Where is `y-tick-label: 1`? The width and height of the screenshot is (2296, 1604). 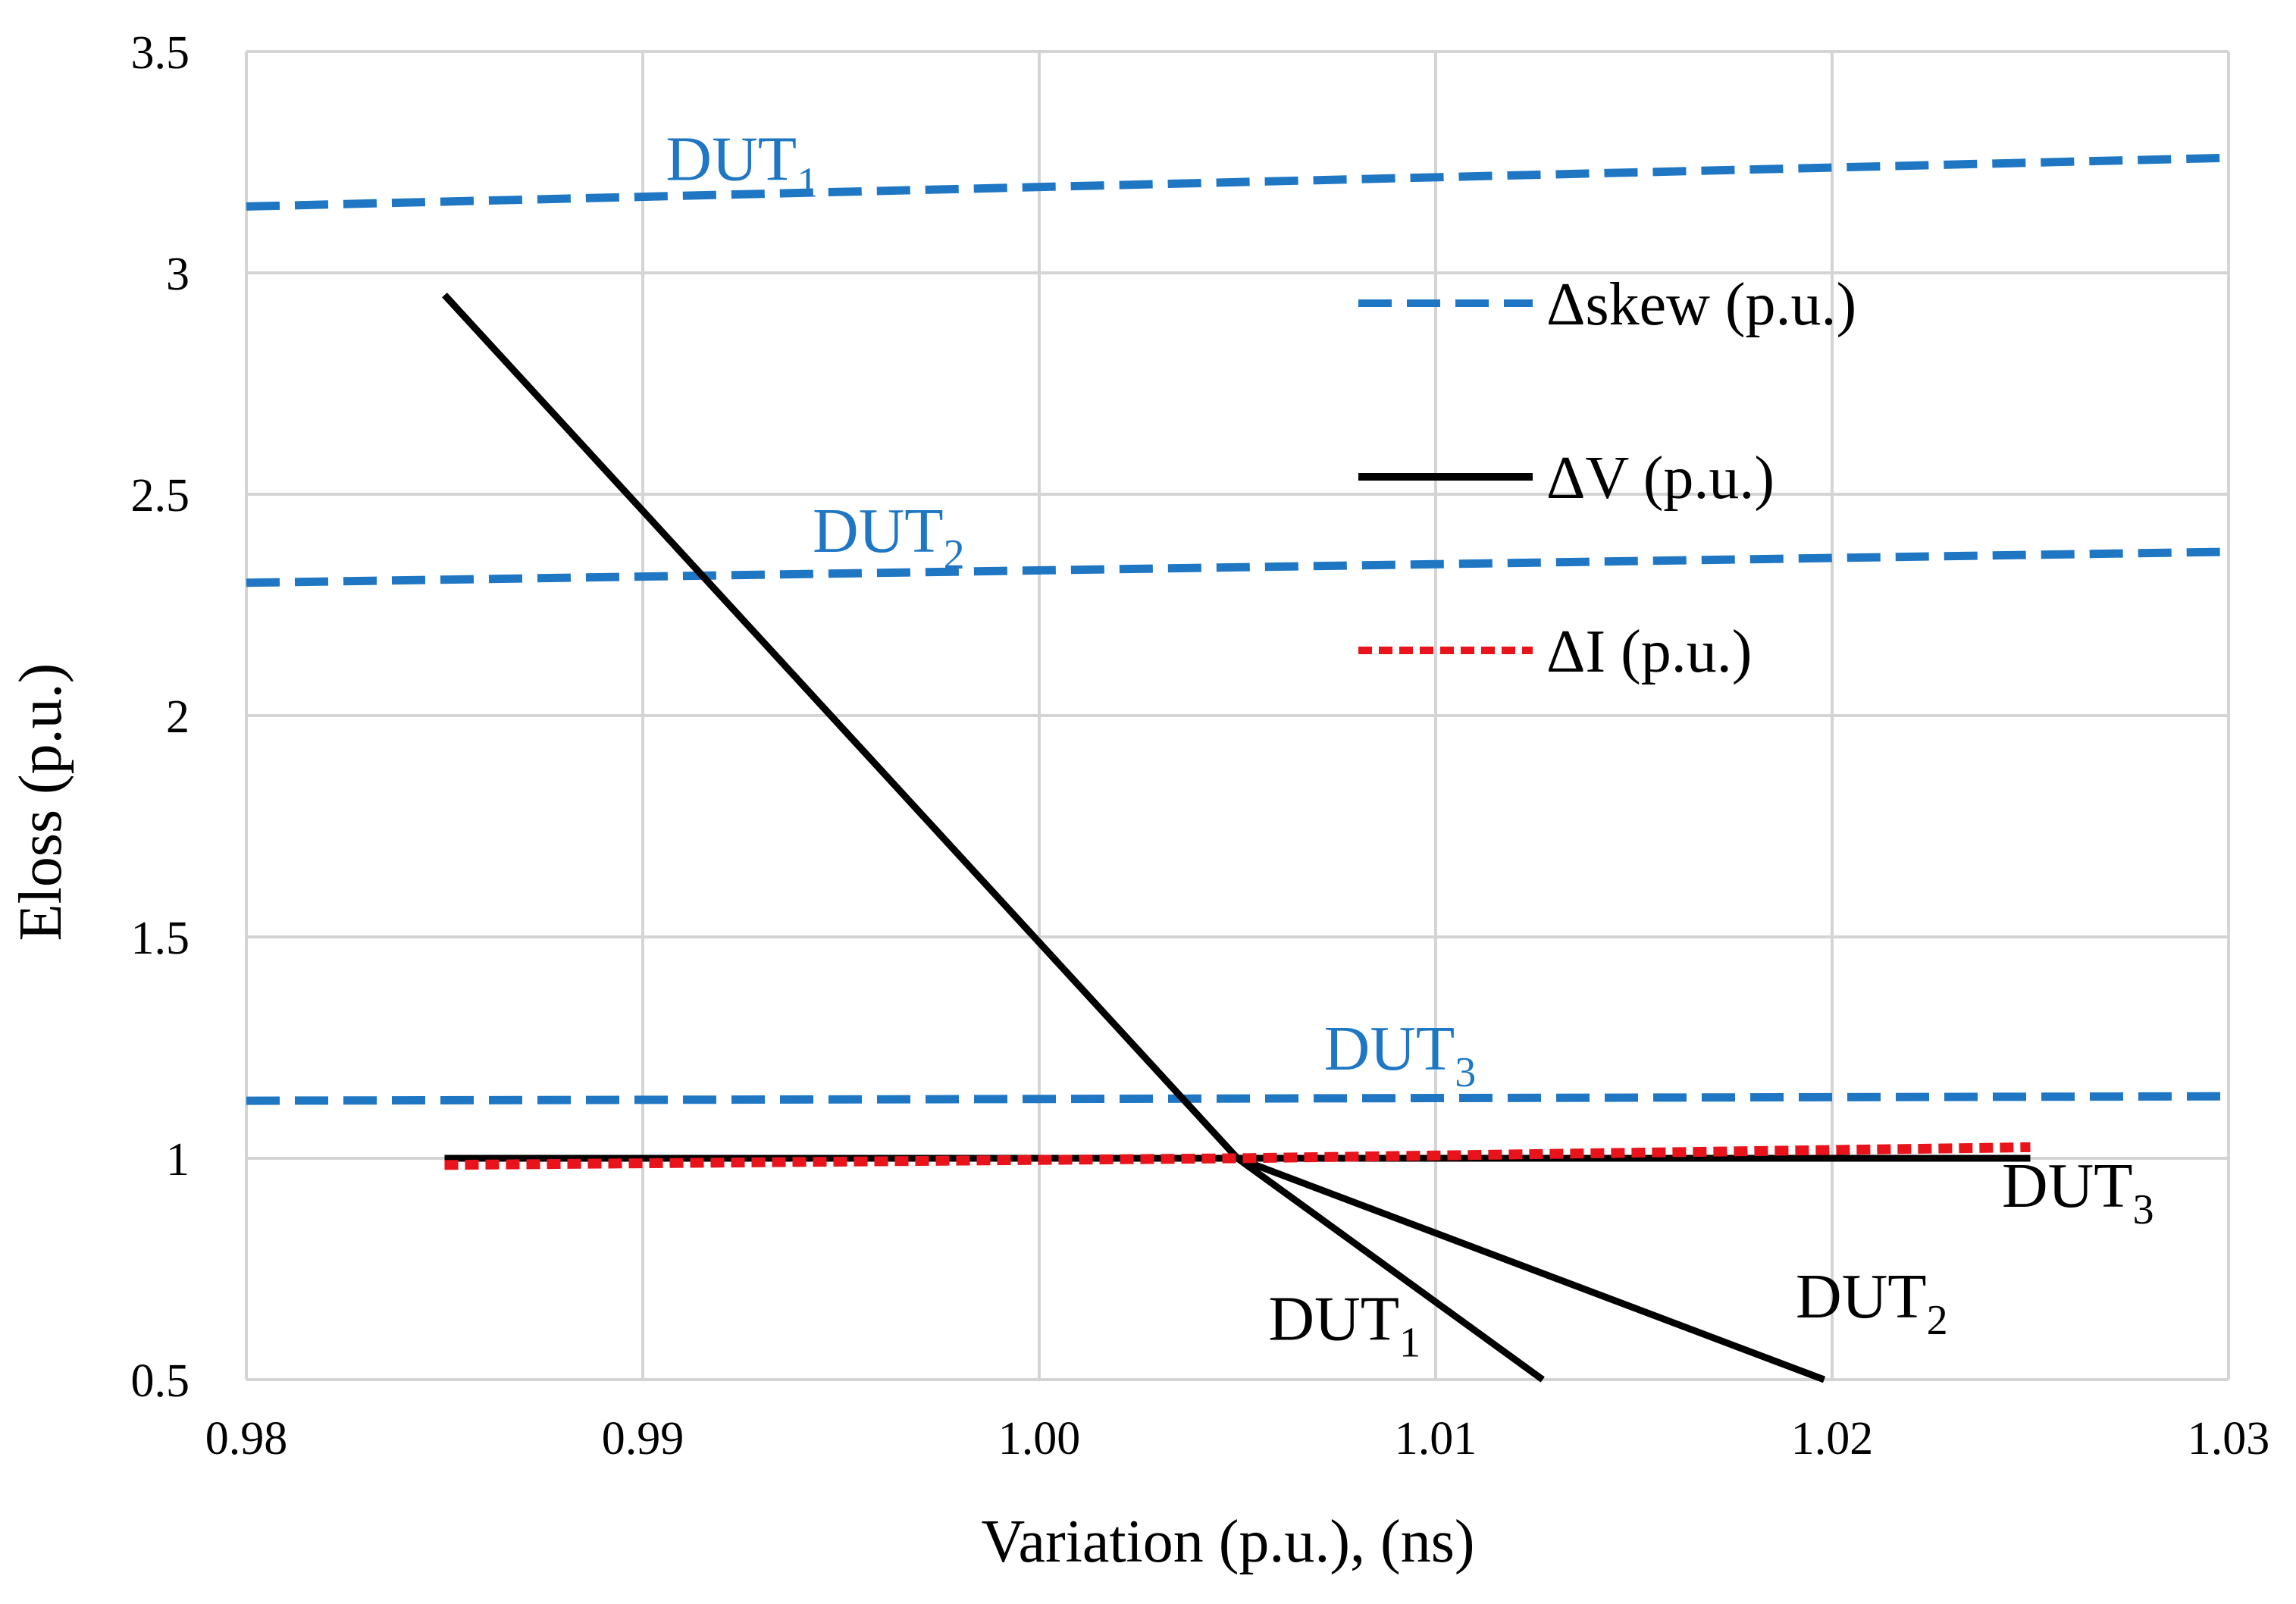
y-tick-label: 1 is located at coordinates (178, 1160).